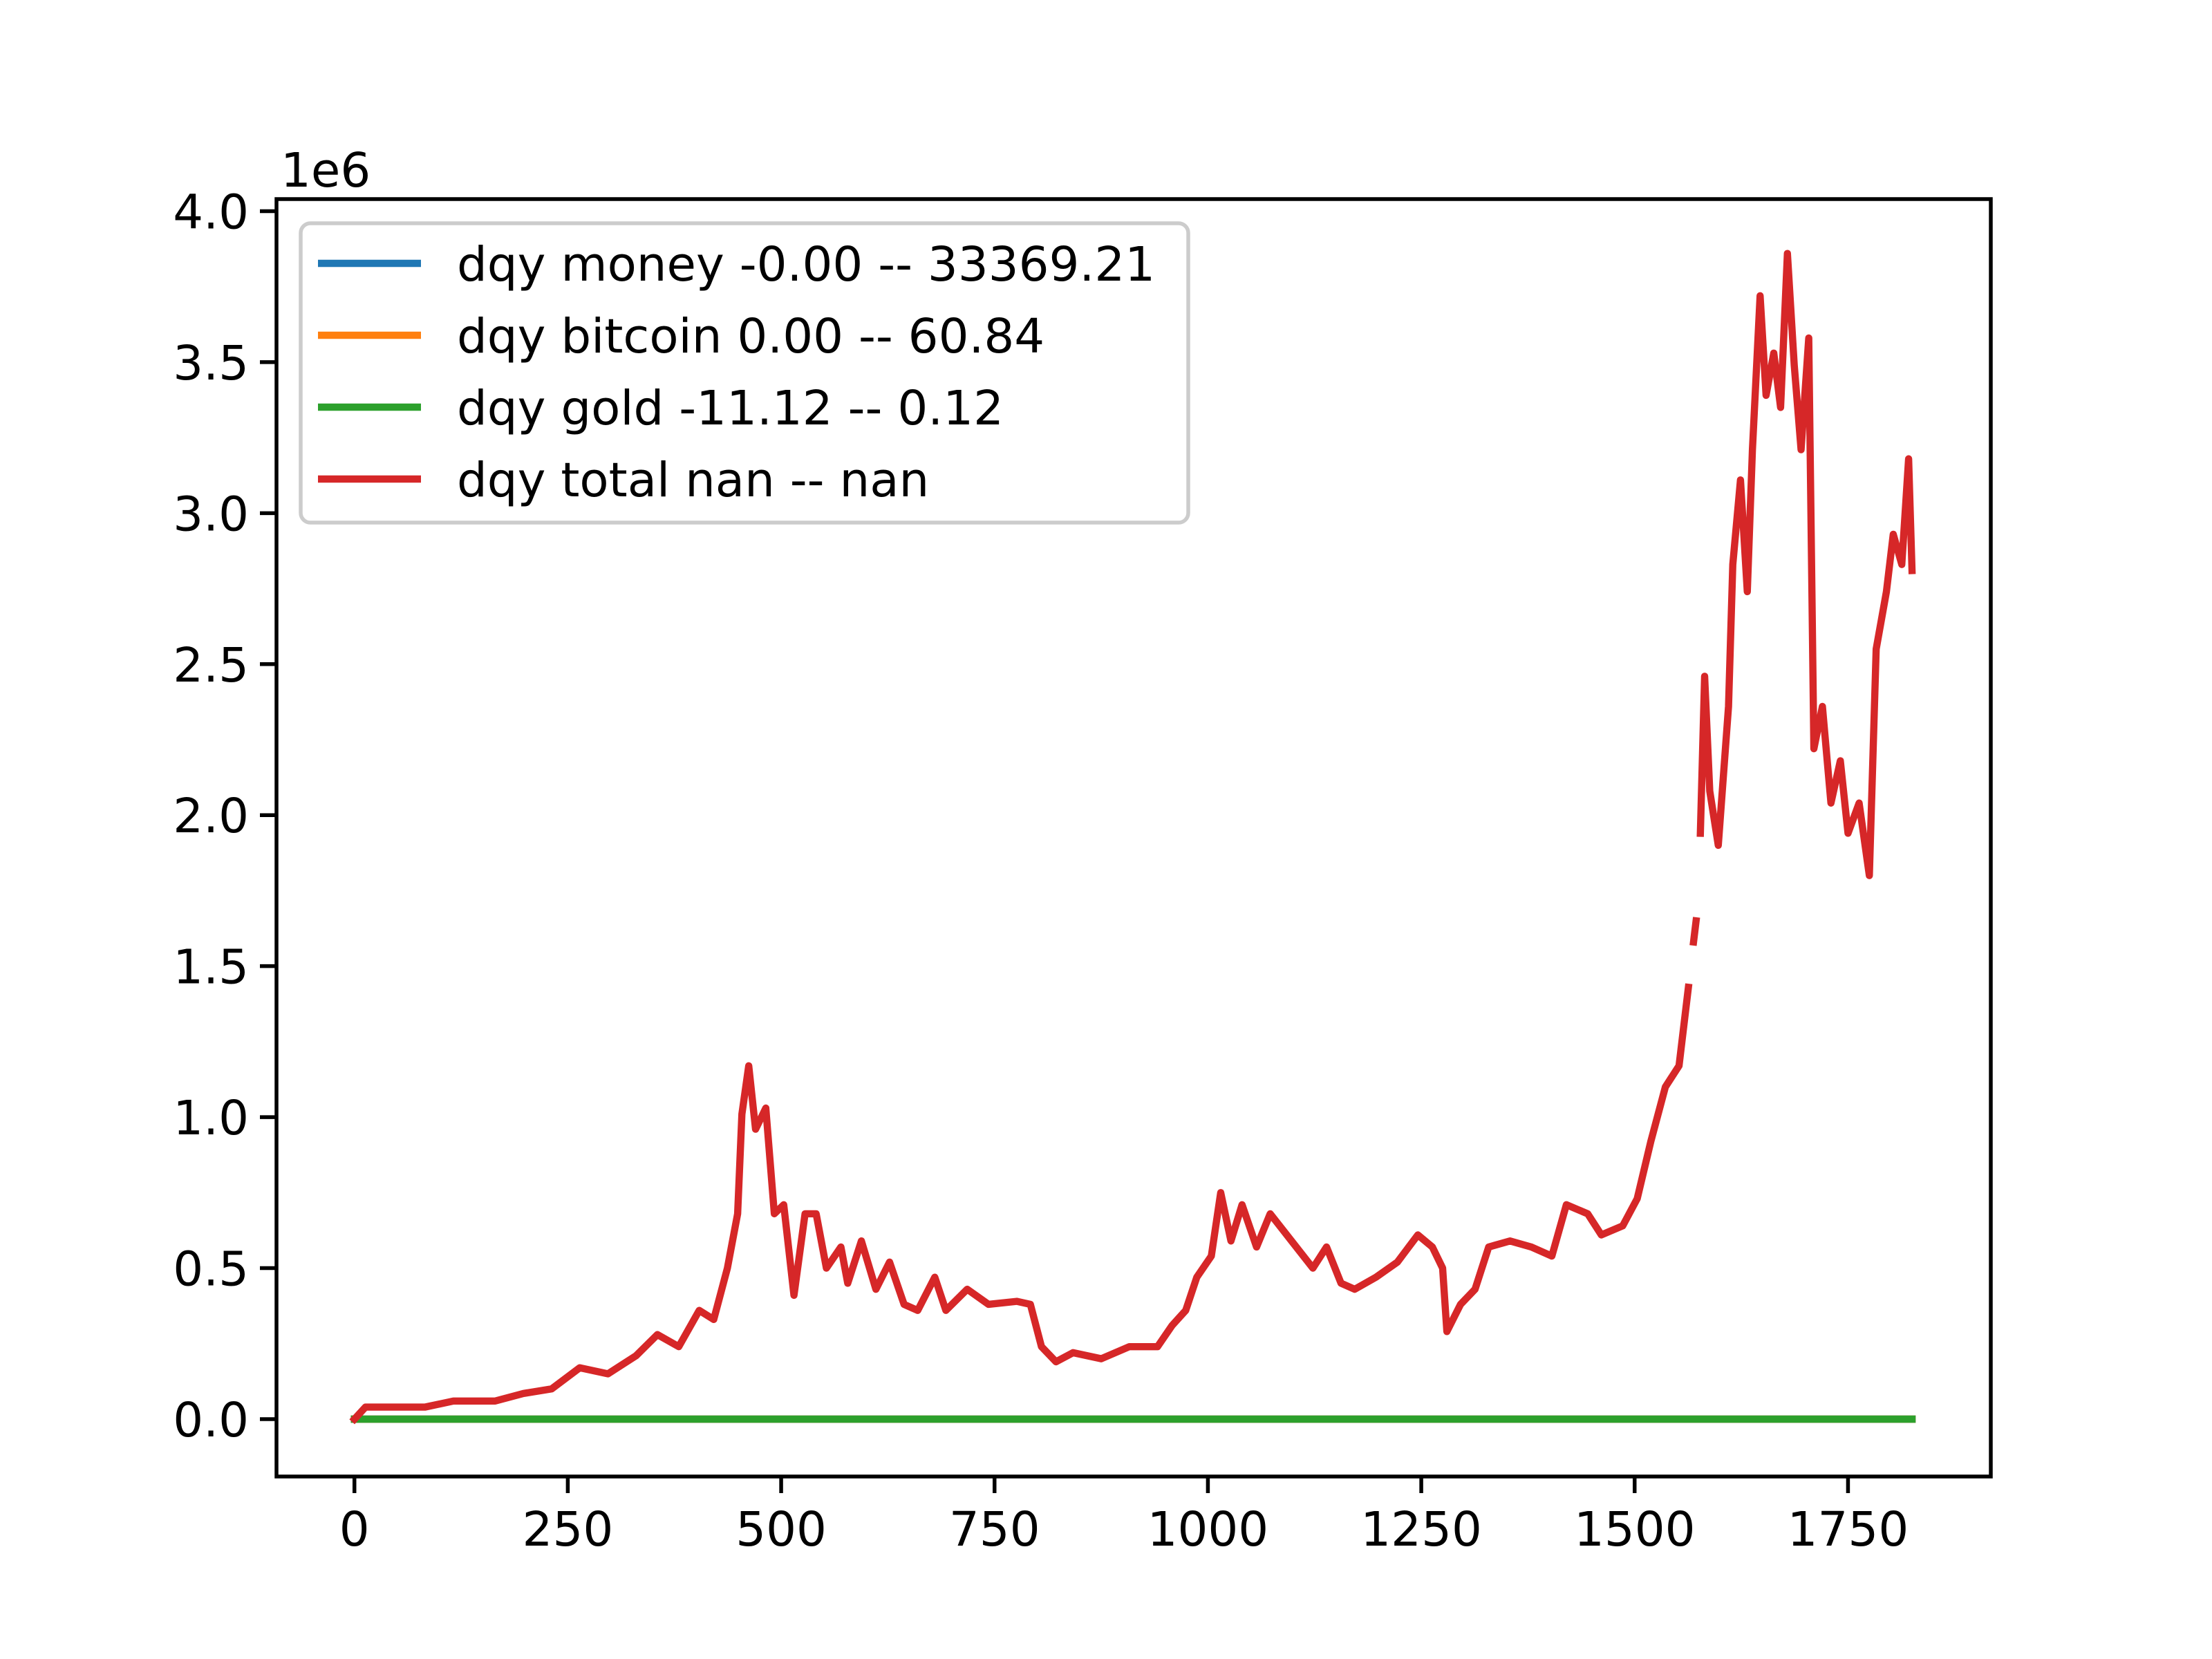  I want to click on legend-label: dqy gold -11.12 -- 0.12, so click(730, 408).